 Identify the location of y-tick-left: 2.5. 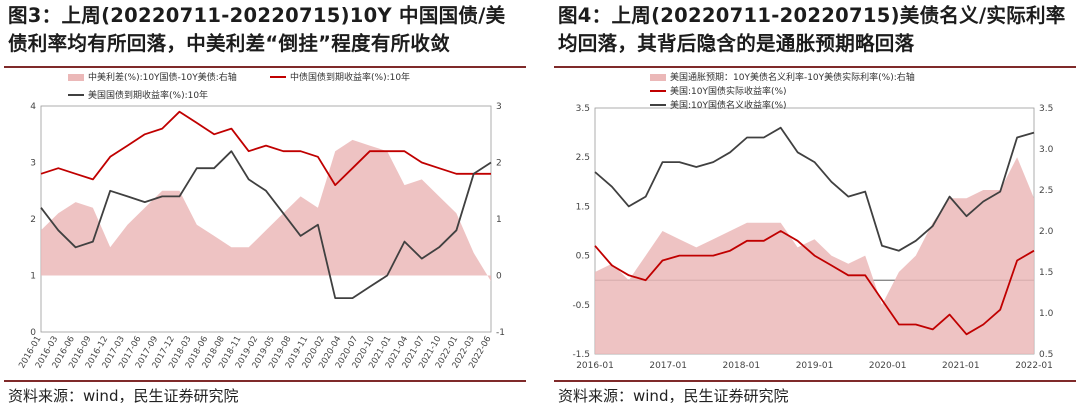
(583, 158).